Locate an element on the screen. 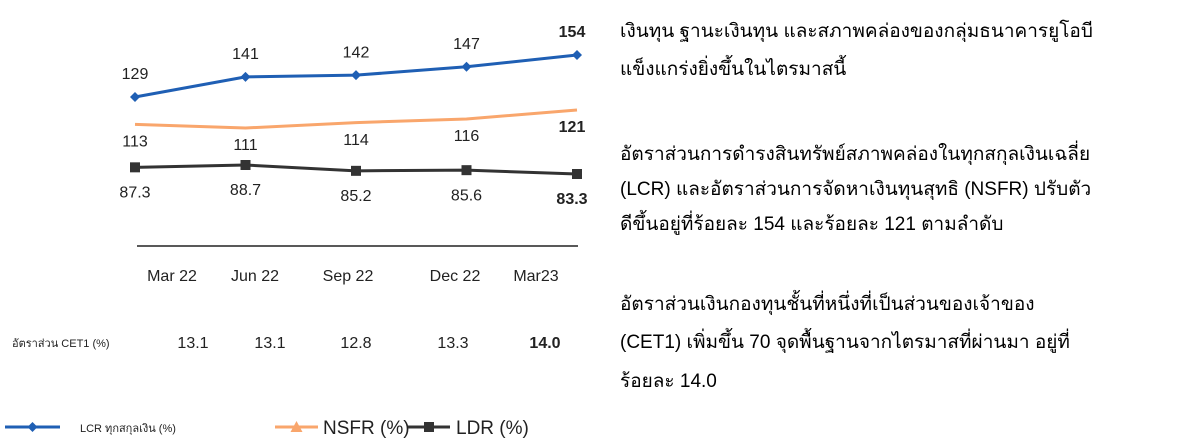 The image size is (1182, 447). x-tick-label: Mar 22 is located at coordinates (172, 276).